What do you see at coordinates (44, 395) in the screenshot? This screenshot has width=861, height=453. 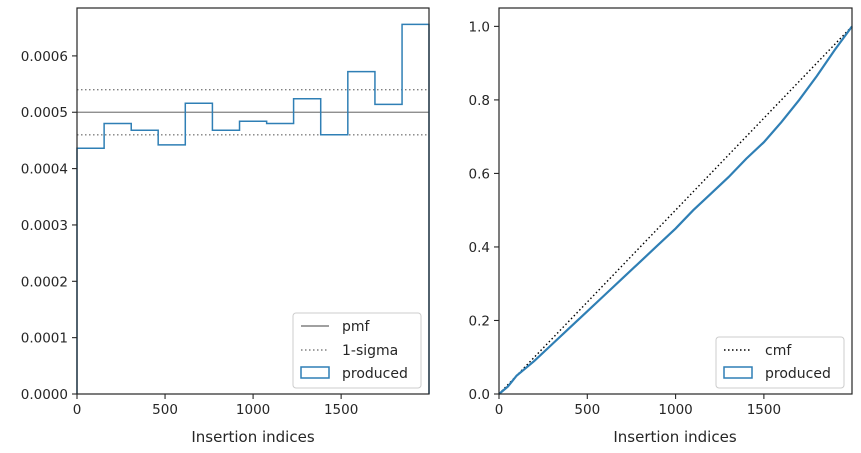 I see `histogram-ytick-label: 0.0000` at bounding box center [44, 395].